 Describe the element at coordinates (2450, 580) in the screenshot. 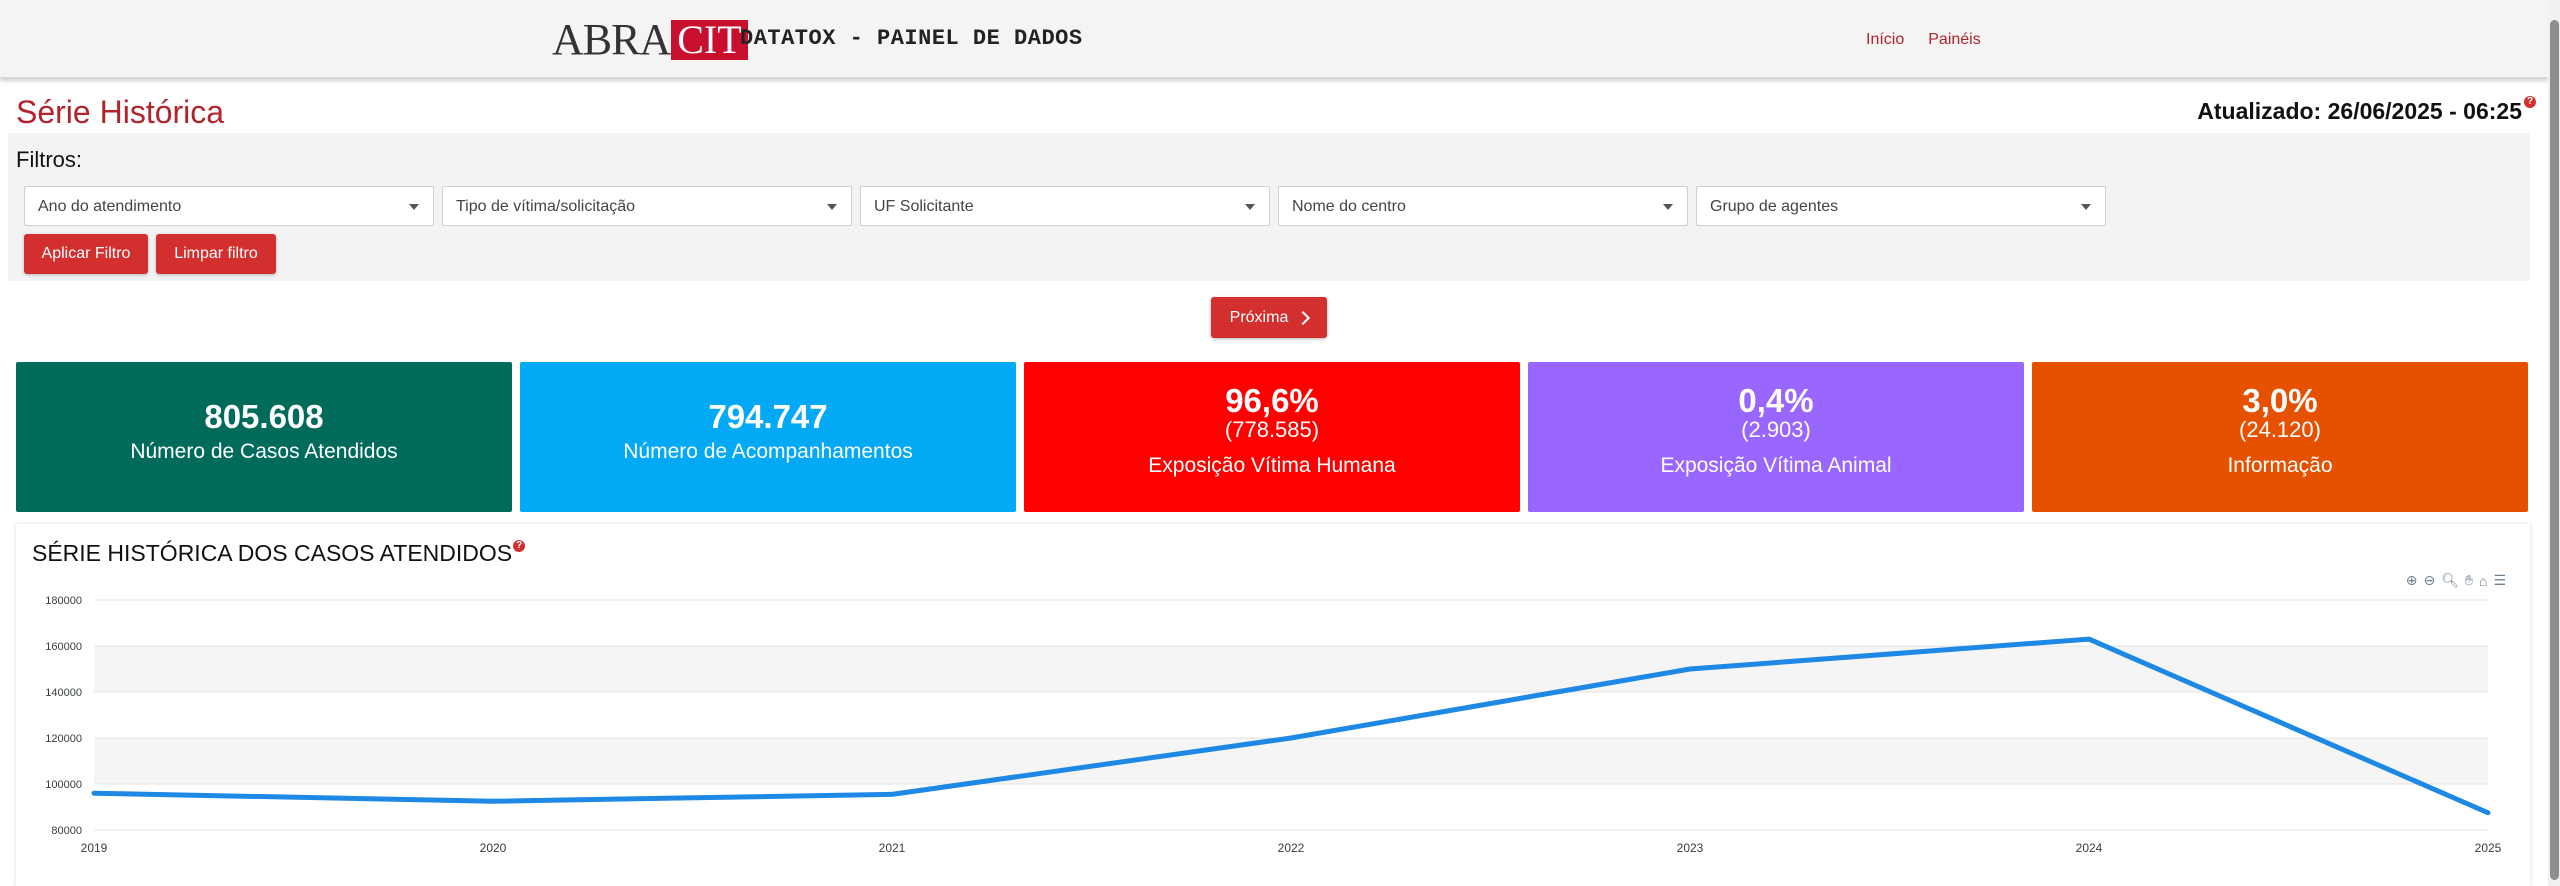

I see `selection-zoom-icon: 🔍︎` at that location.